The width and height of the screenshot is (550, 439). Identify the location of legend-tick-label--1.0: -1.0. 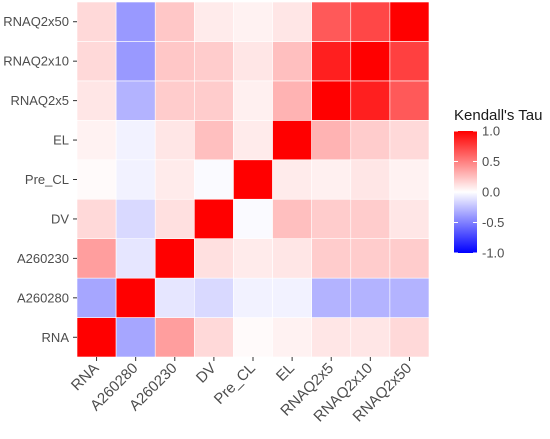
(493, 253).